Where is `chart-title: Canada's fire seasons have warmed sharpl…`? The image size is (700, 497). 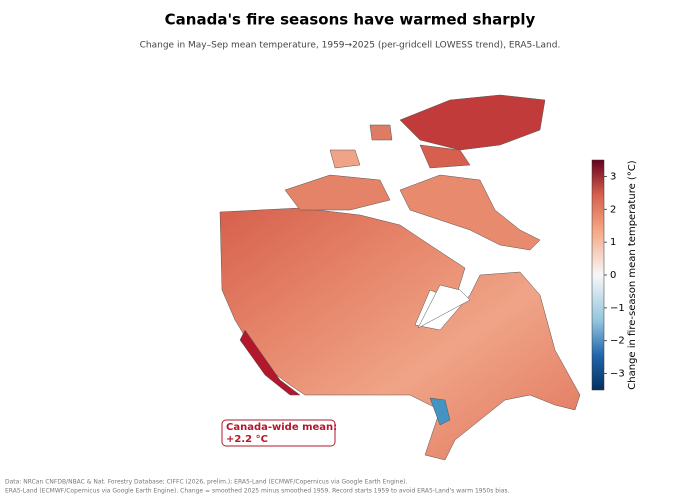
chart-title: Canada's fire seasons have warmed sharpl… is located at coordinates (350, 20).